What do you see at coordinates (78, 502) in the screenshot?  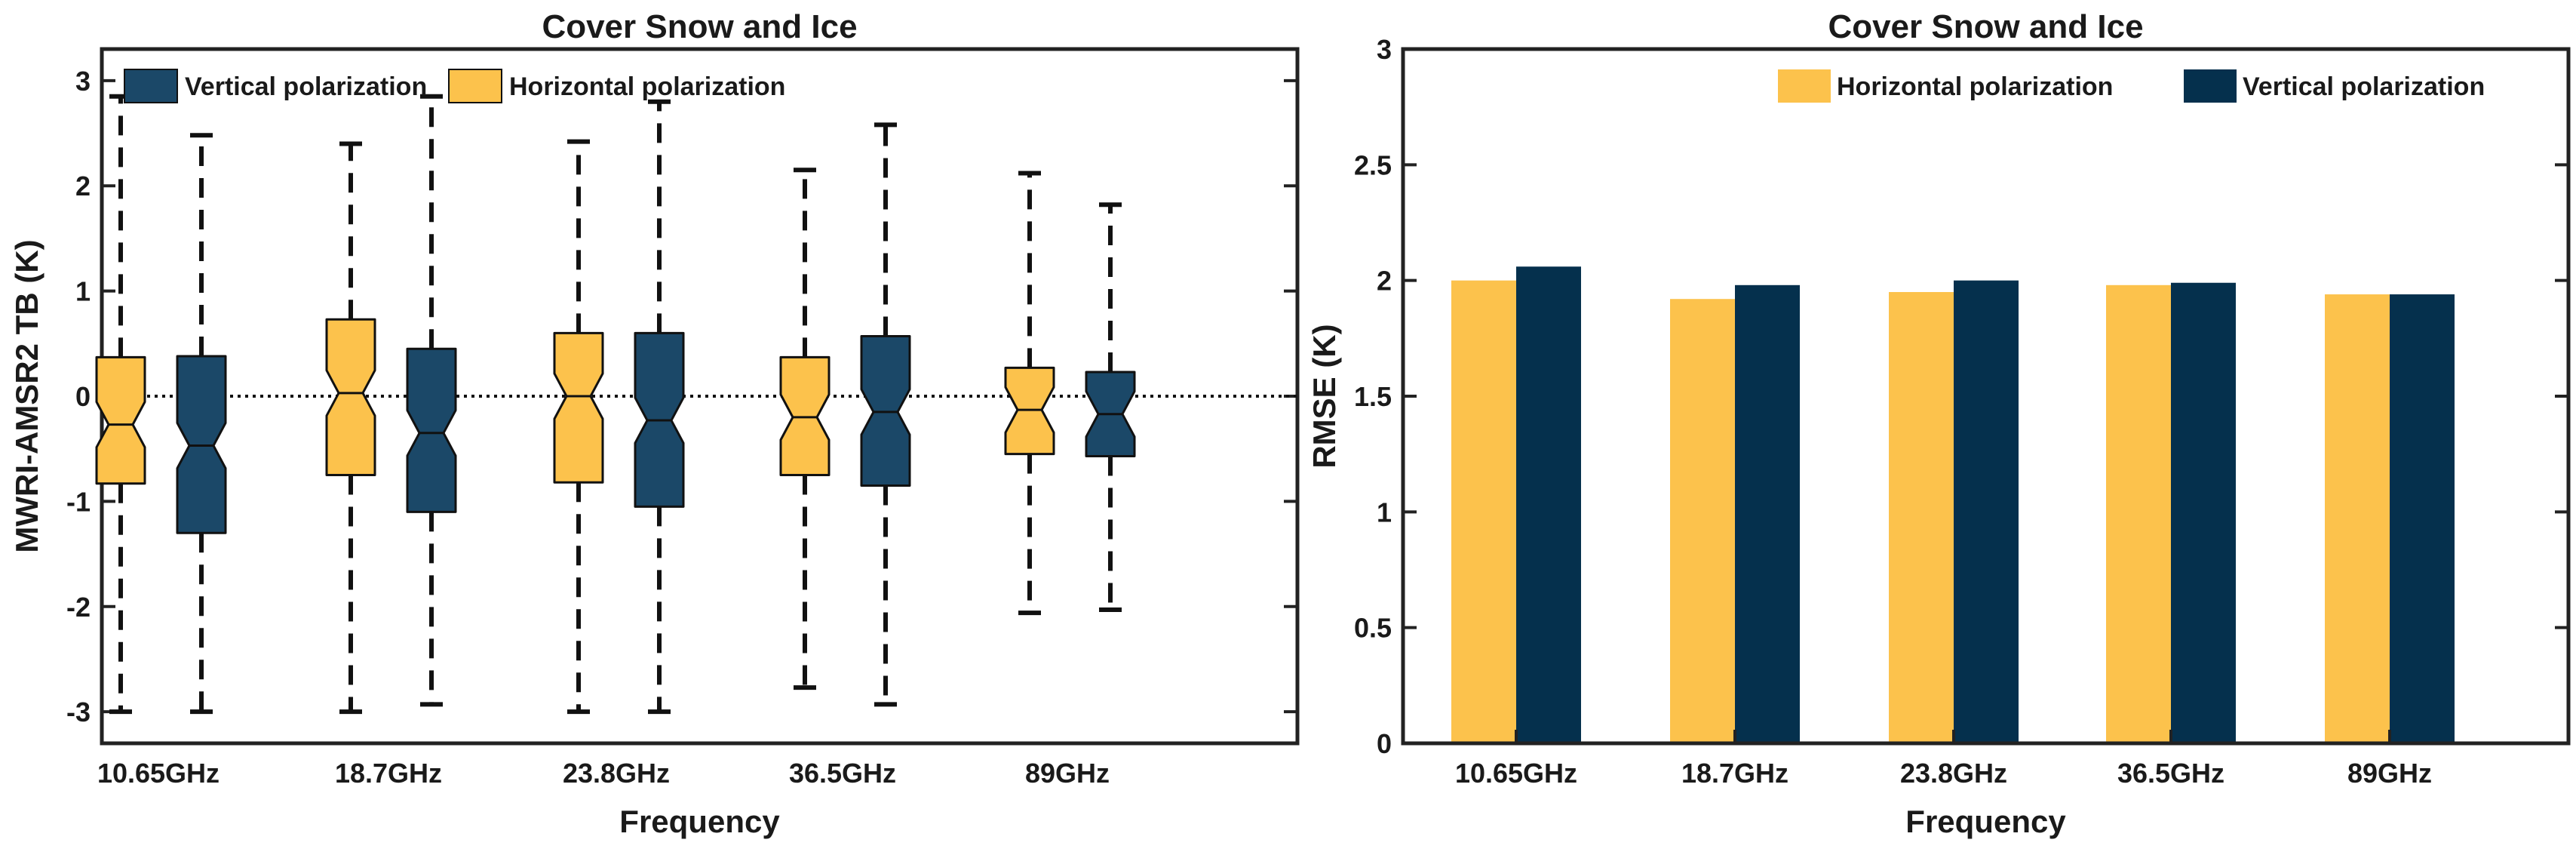 I see `y-tick-label: -1` at bounding box center [78, 502].